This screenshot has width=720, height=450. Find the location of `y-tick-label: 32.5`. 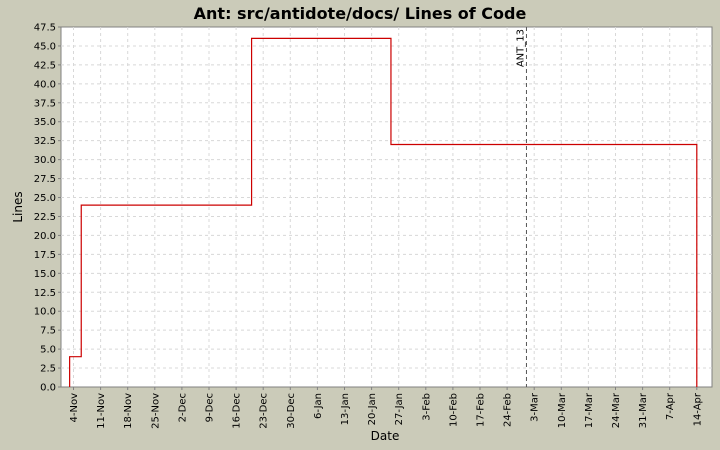

y-tick-label: 32.5 is located at coordinates (45, 141).